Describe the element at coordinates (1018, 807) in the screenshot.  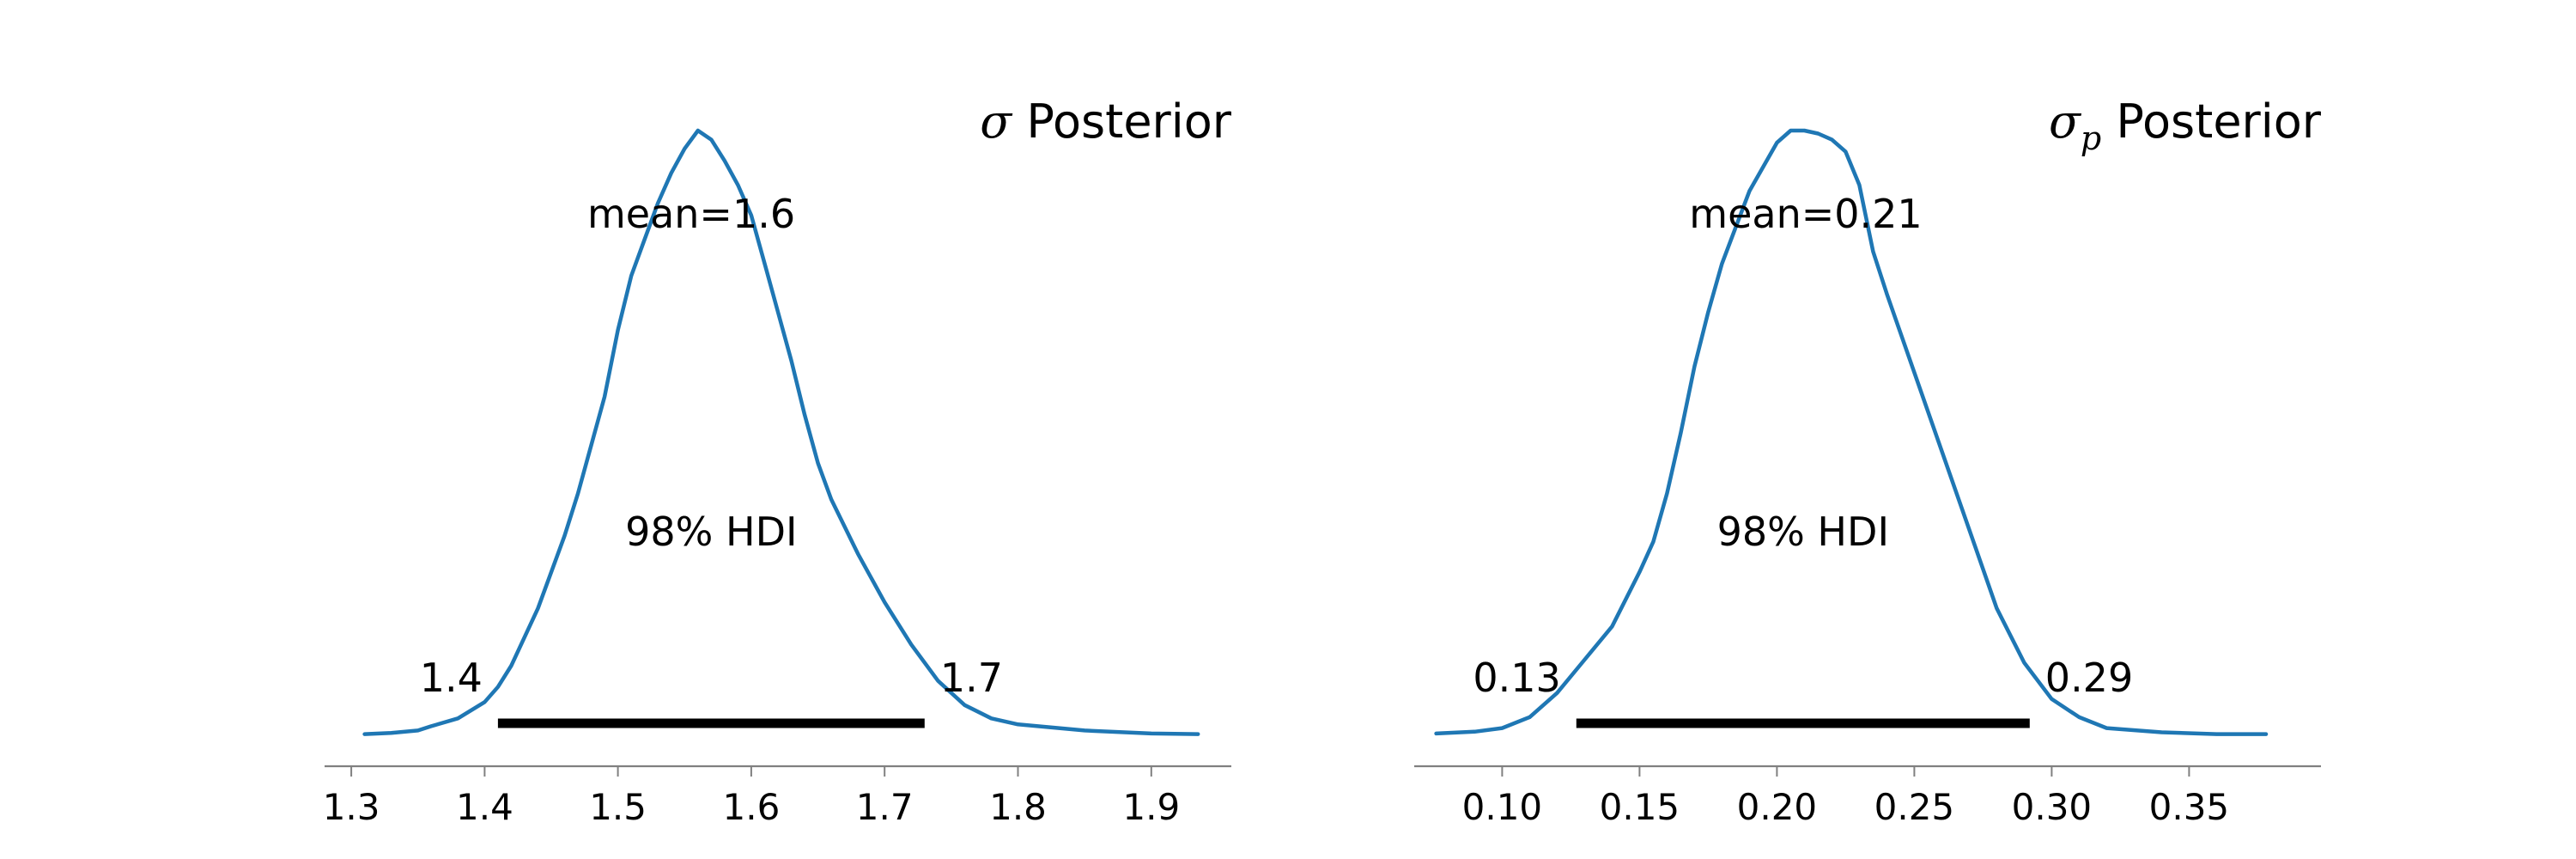
I see `x-tick-label: 1.8` at that location.